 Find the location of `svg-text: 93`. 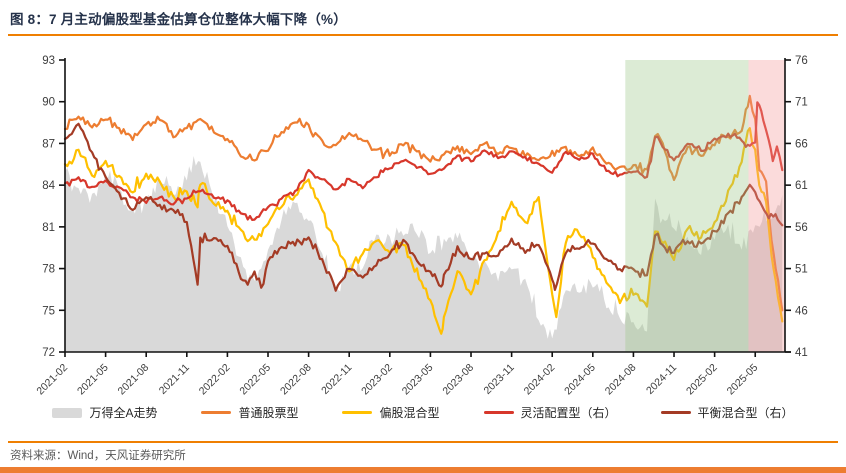

svg-text: 93 is located at coordinates (48, 61).